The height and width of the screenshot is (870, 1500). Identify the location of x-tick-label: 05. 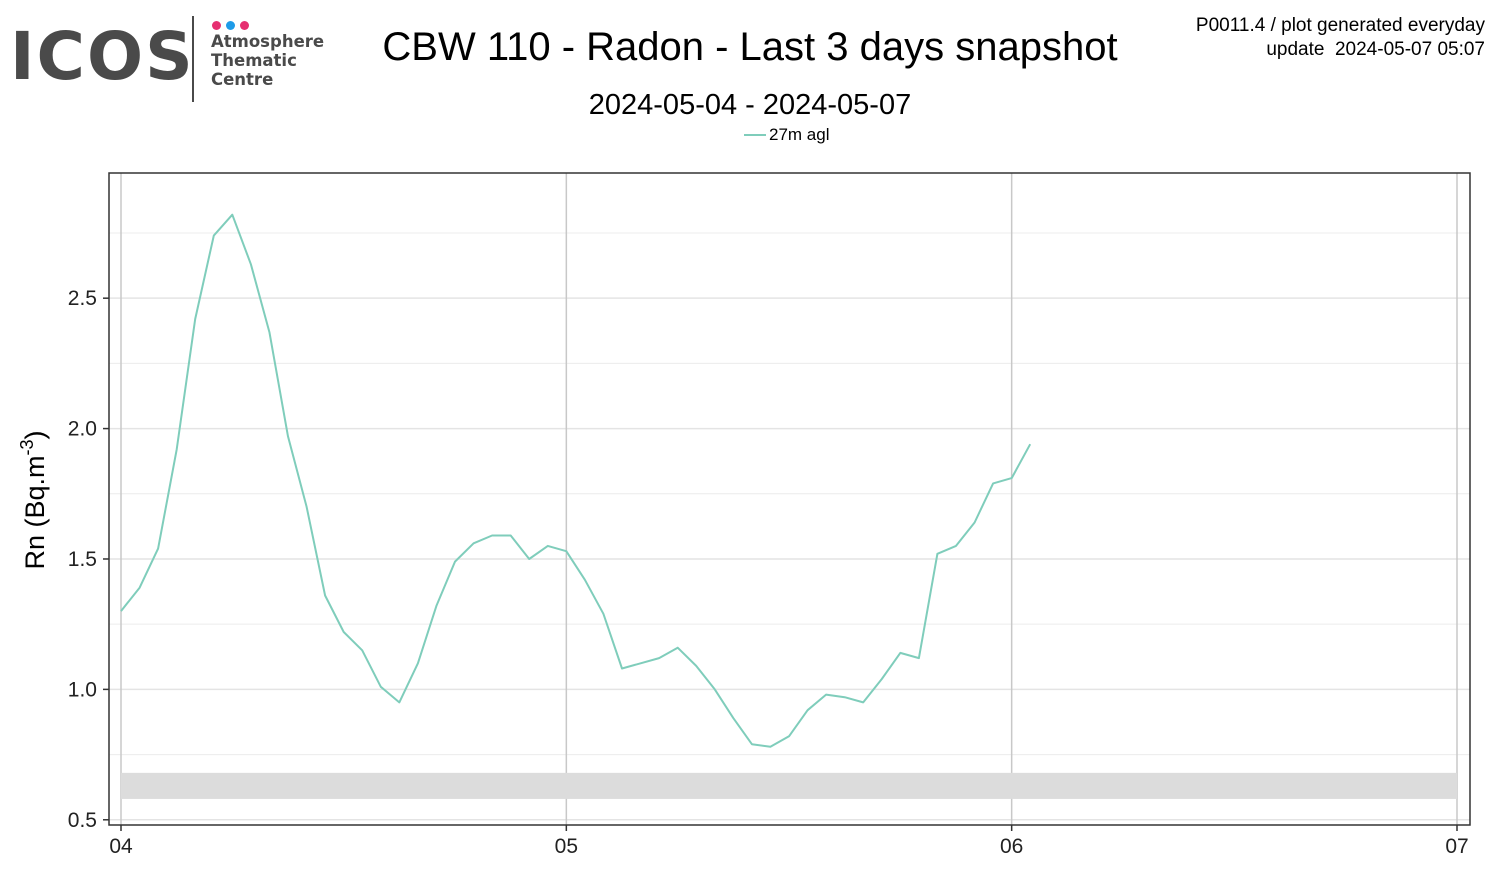
(566, 846).